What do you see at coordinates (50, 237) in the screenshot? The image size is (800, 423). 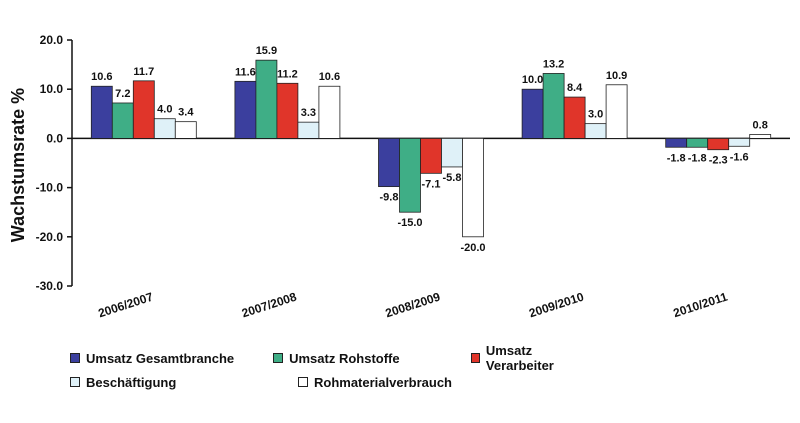 I see `y-tick-label: -20.0` at bounding box center [50, 237].